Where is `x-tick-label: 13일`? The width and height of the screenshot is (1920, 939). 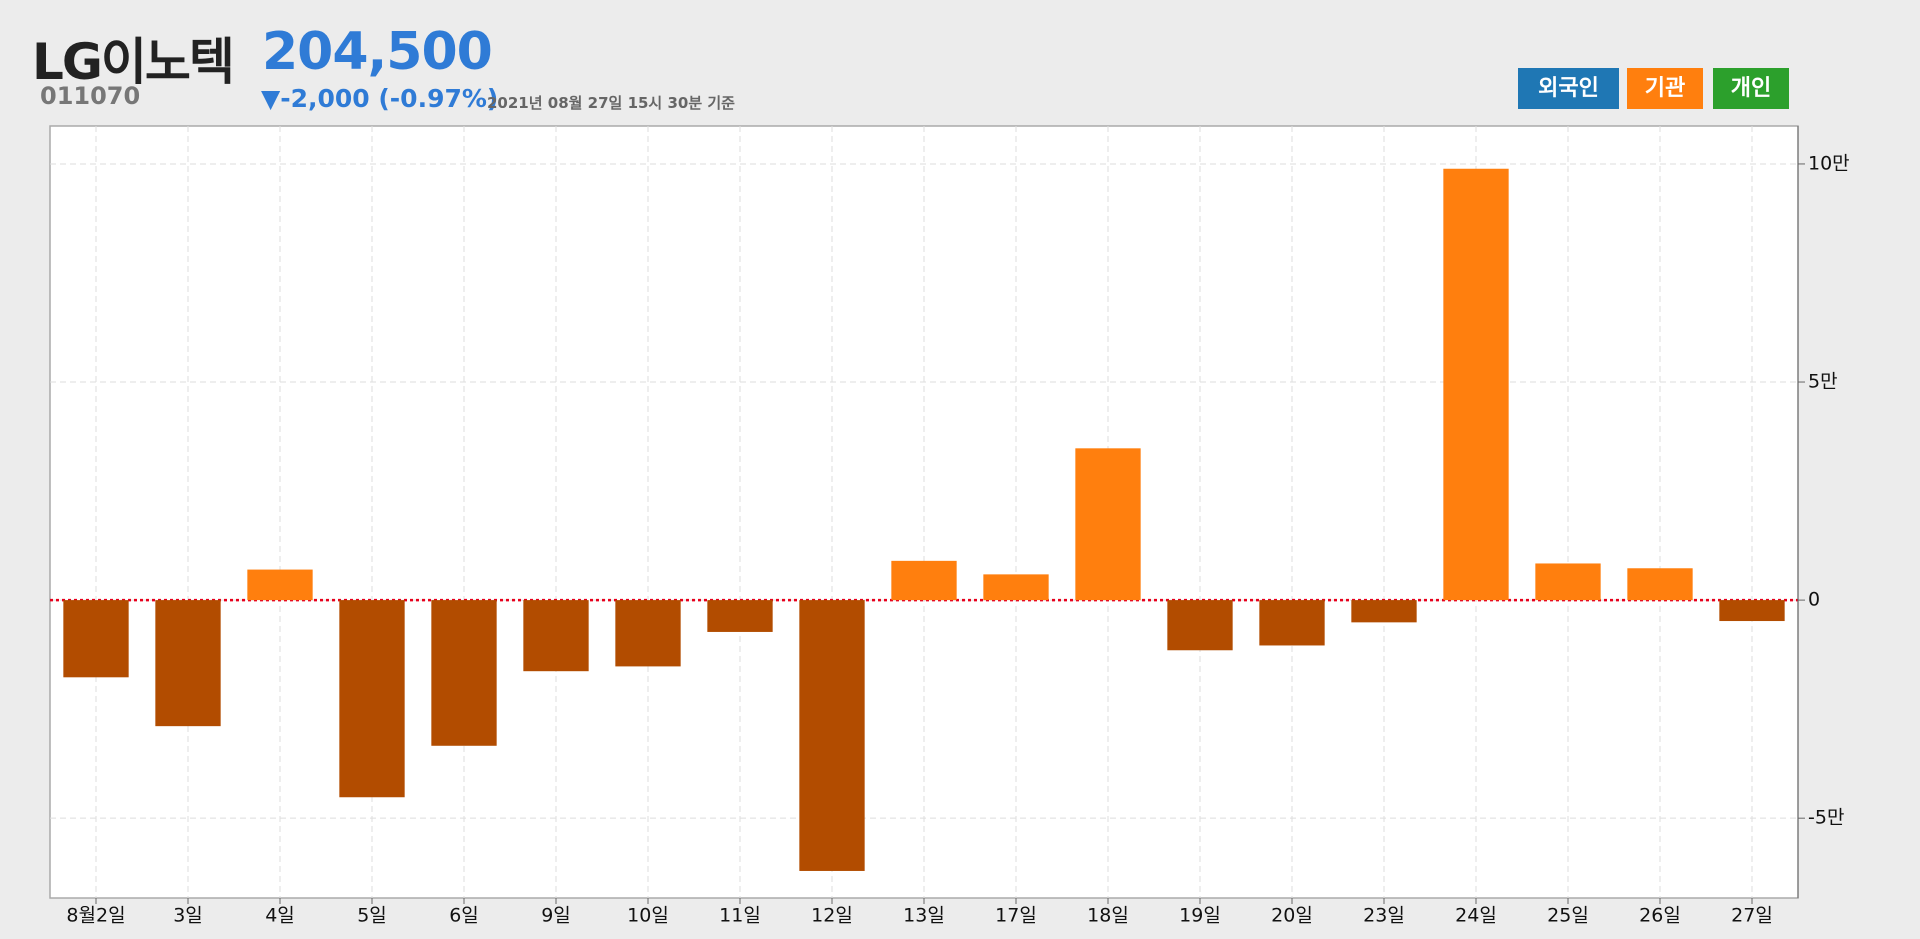
x-tick-label: 13일 is located at coordinates (924, 916).